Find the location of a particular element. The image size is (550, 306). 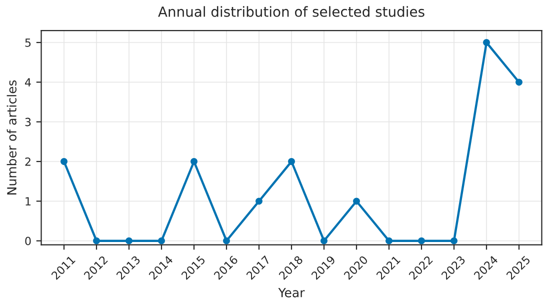

y-tick-label: 3 is located at coordinates (28, 122).